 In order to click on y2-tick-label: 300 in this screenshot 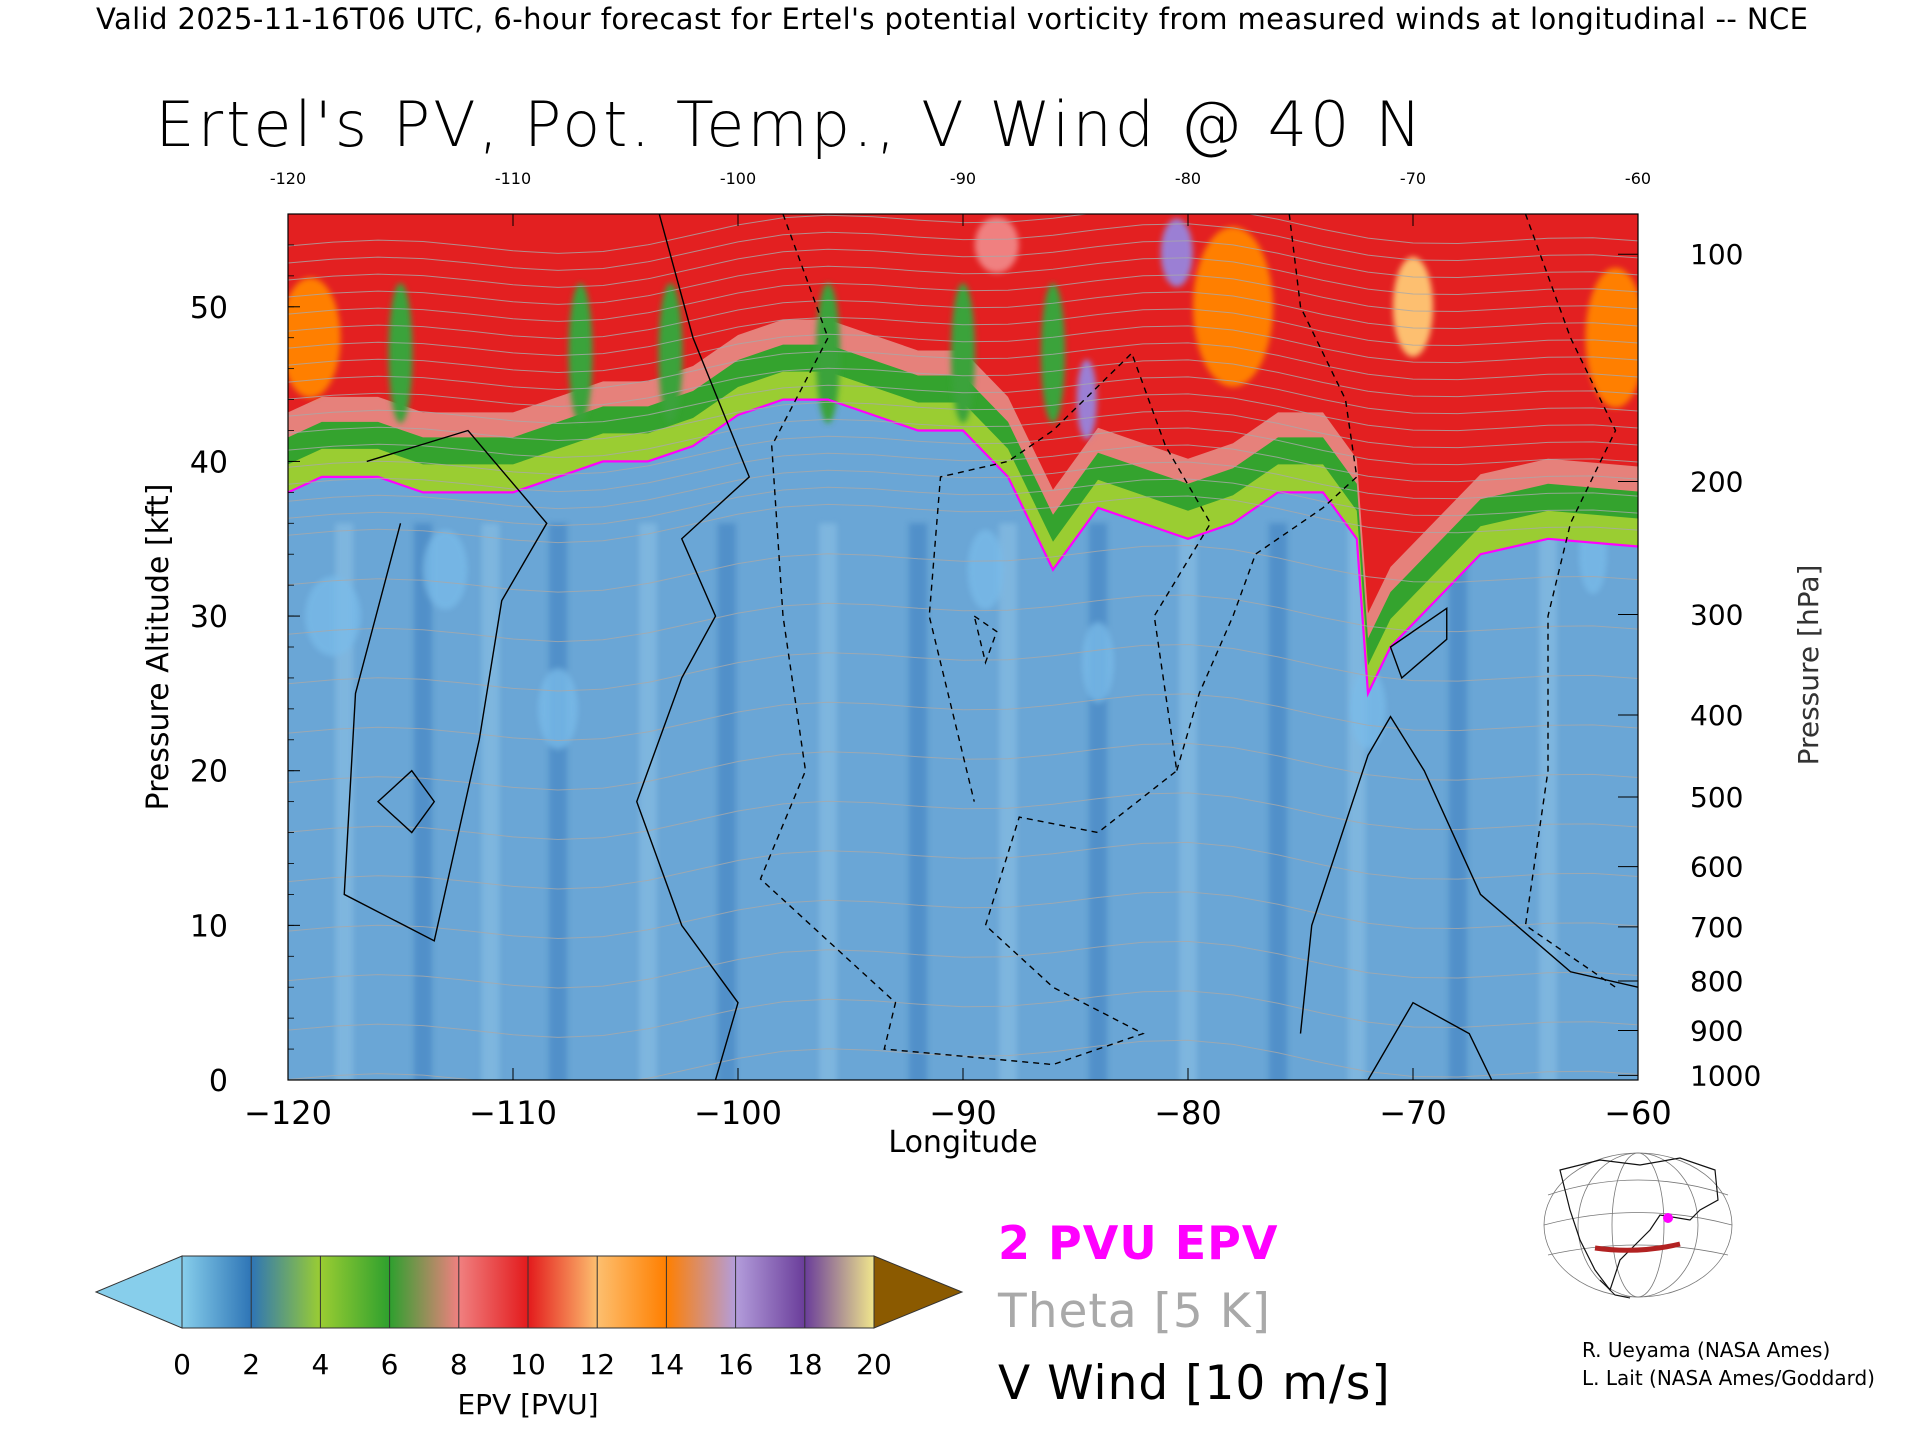, I will do `click(1716, 615)`.